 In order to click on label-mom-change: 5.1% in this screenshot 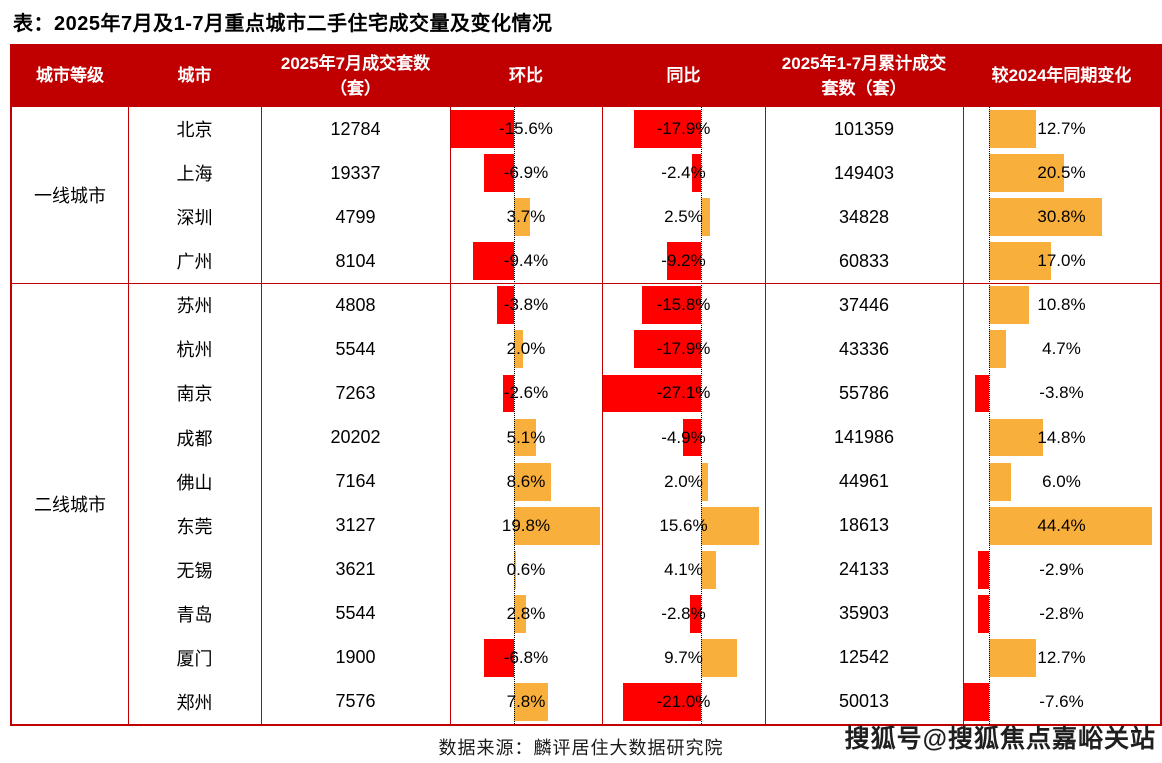, I will do `click(526, 437)`.